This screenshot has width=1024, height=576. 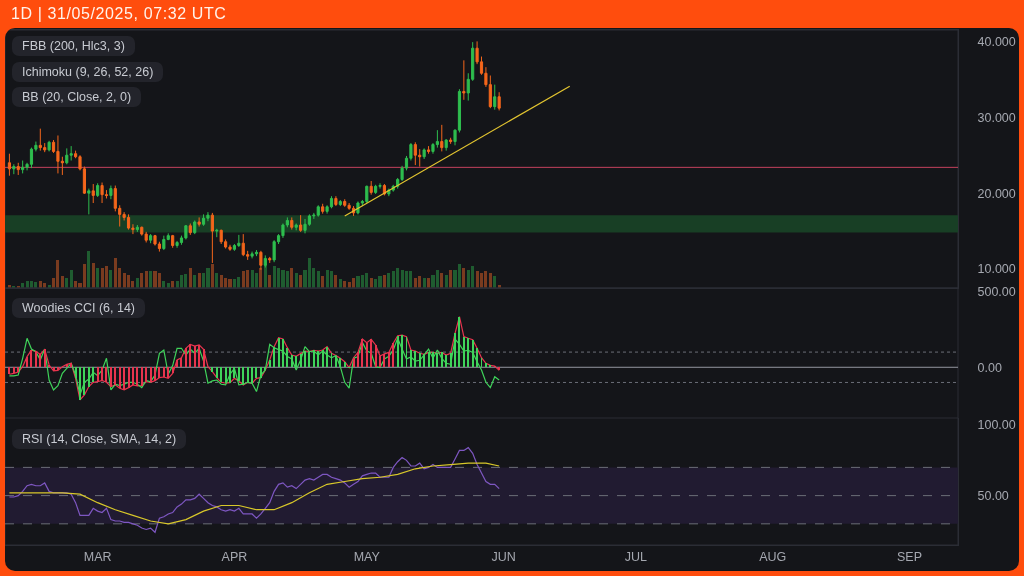 I want to click on y-tick-label: 50.00, so click(x=993, y=495).